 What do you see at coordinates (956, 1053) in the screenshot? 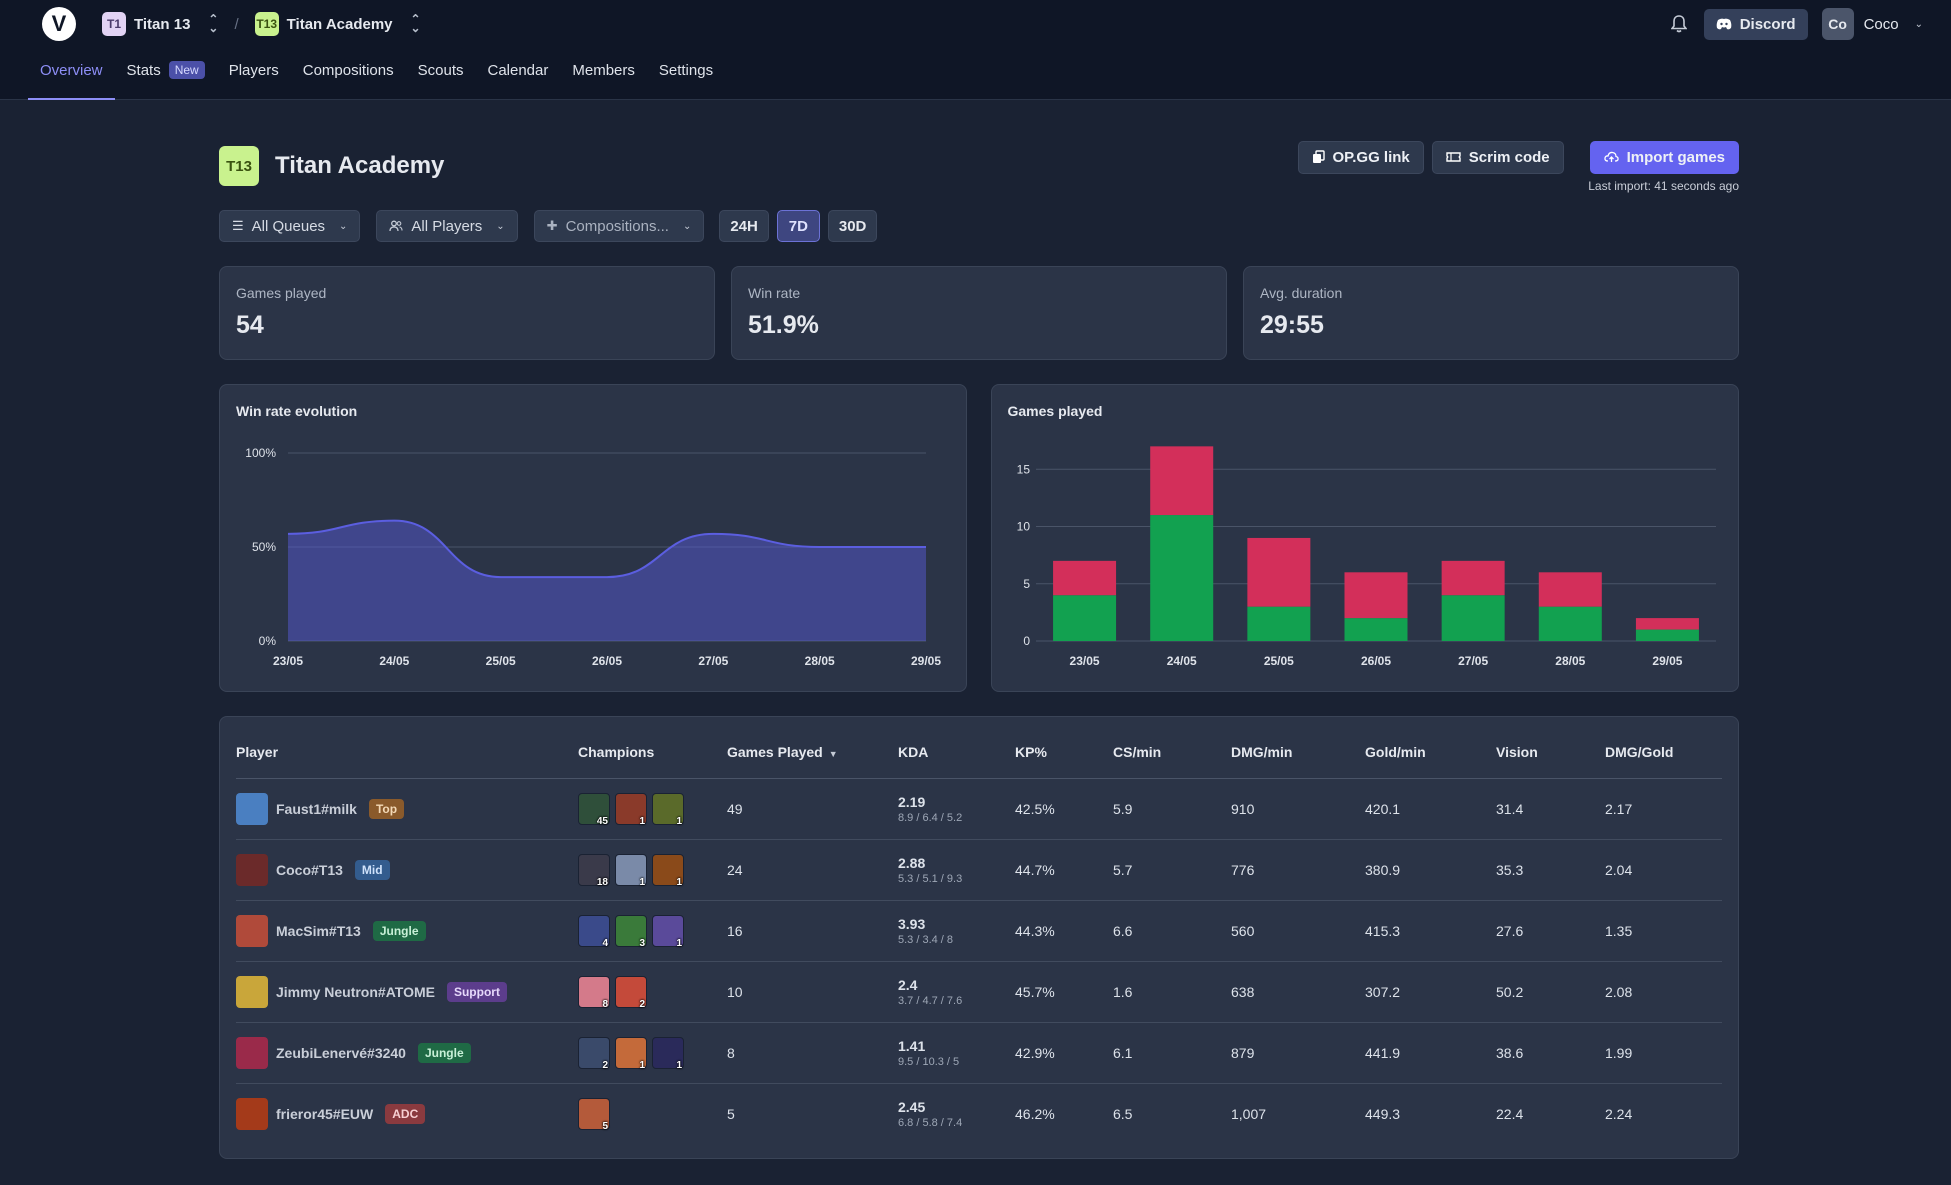
I see `kda-cell: 1.41 9.5 / 10.3 / 5` at bounding box center [956, 1053].